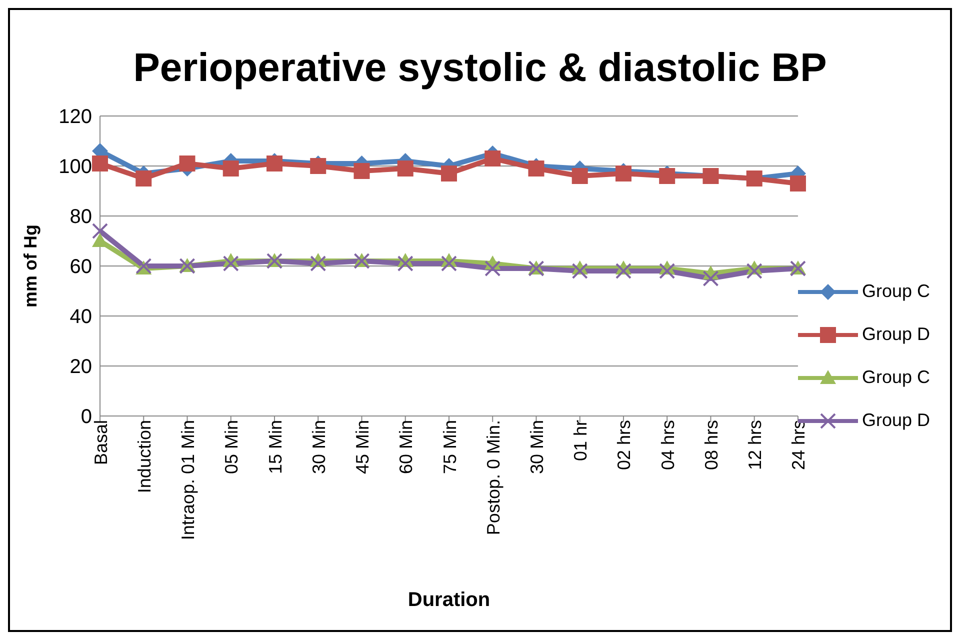  Describe the element at coordinates (755, 445) in the screenshot. I see `x-tick-label: 12 hrs` at that location.